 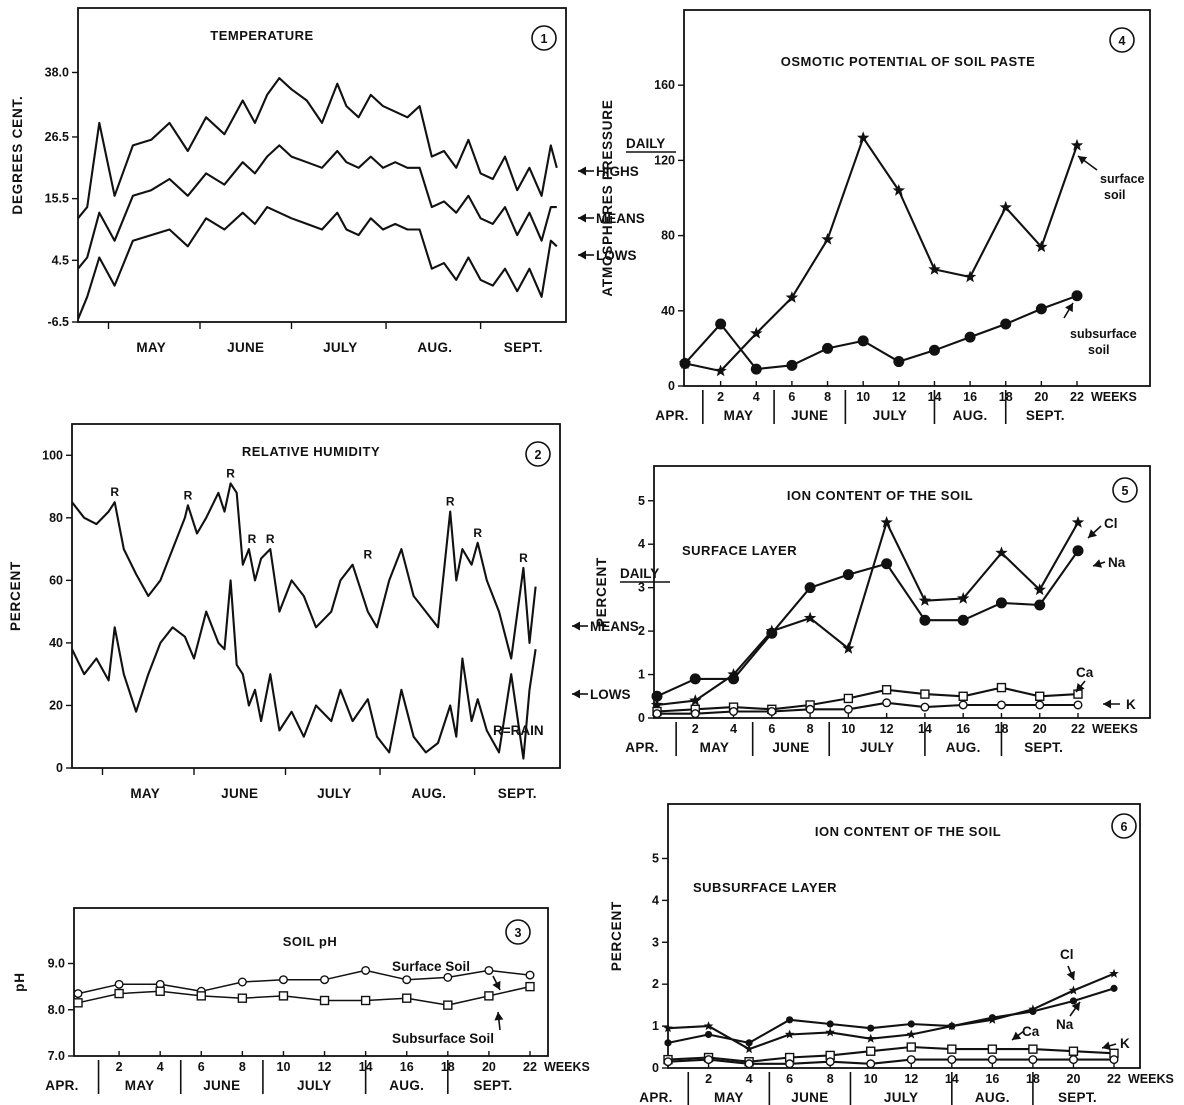 What do you see at coordinates (655, 1068) in the screenshot?
I see `y-tick-label: 0` at bounding box center [655, 1068].